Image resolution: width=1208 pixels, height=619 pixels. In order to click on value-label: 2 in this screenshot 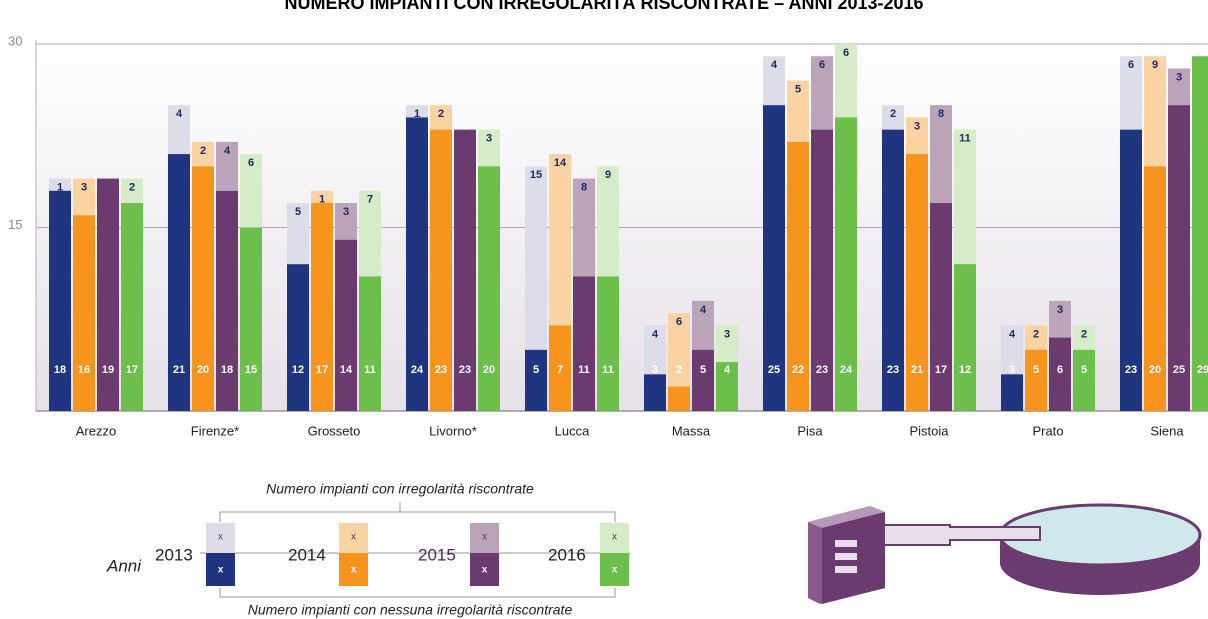, I will do `click(679, 370)`.